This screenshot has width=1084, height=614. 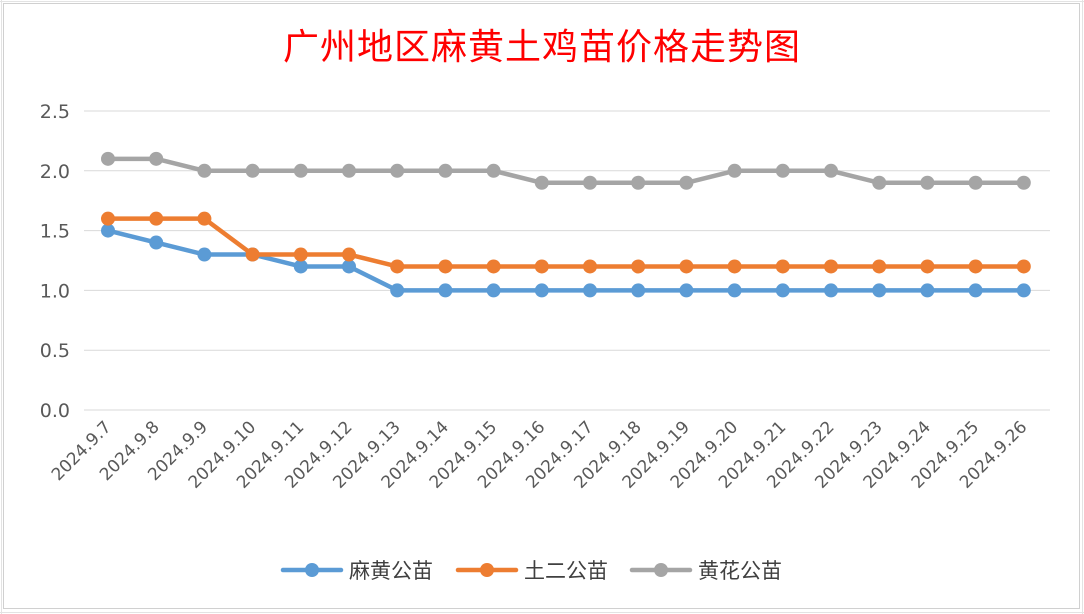 What do you see at coordinates (55, 232) in the screenshot?
I see `y-tick-label: 1.5` at bounding box center [55, 232].